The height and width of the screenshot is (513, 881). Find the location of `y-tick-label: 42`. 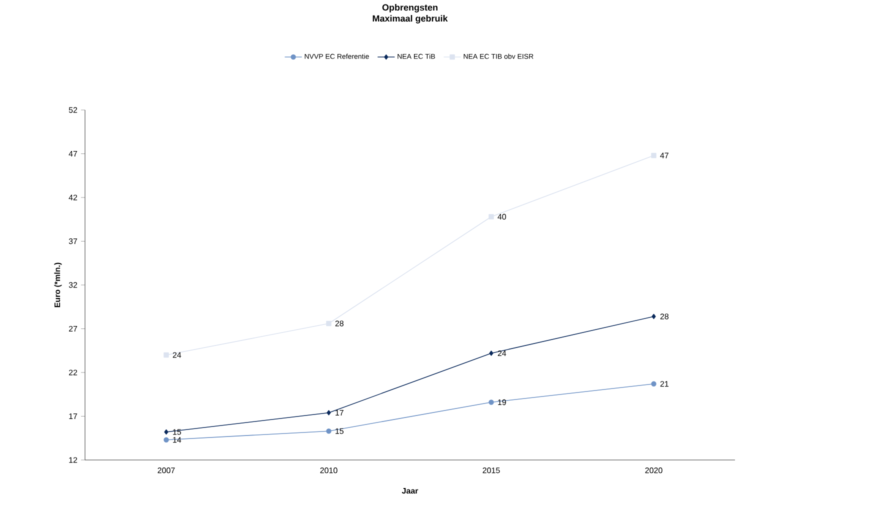

y-tick-label: 42 is located at coordinates (73, 197).